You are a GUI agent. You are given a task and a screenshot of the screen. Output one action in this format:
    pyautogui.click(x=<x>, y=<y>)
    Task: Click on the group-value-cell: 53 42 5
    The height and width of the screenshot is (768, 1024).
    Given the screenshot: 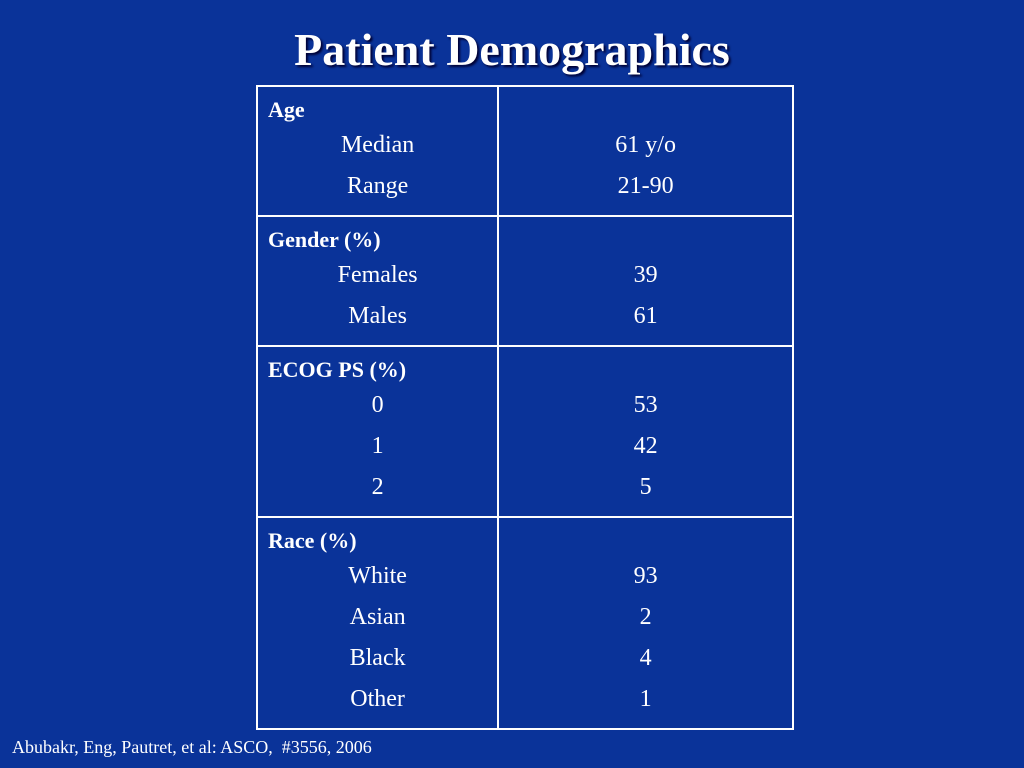 What is the action you would take?
    pyautogui.click(x=645, y=431)
    